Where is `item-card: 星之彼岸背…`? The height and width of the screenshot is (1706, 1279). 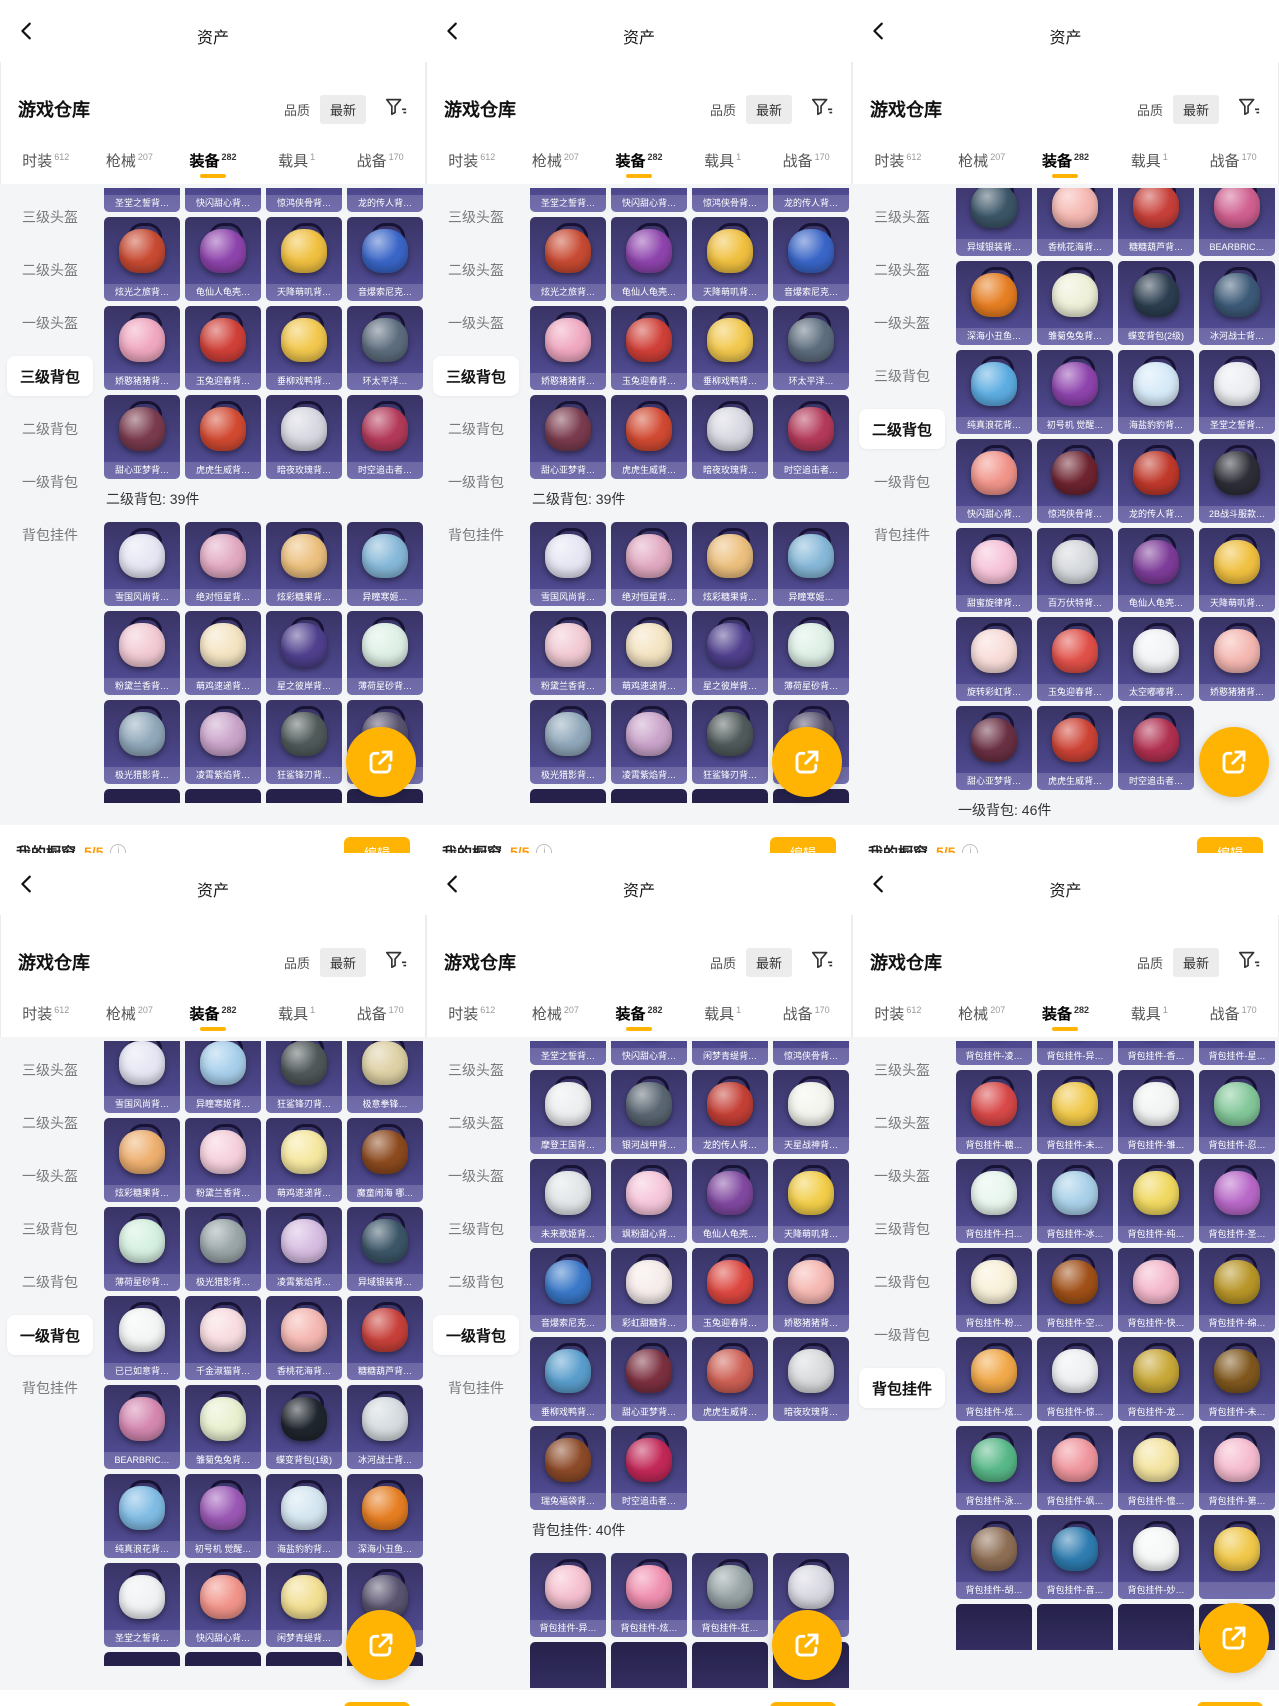 item-card: 星之彼岸背… is located at coordinates (304, 653).